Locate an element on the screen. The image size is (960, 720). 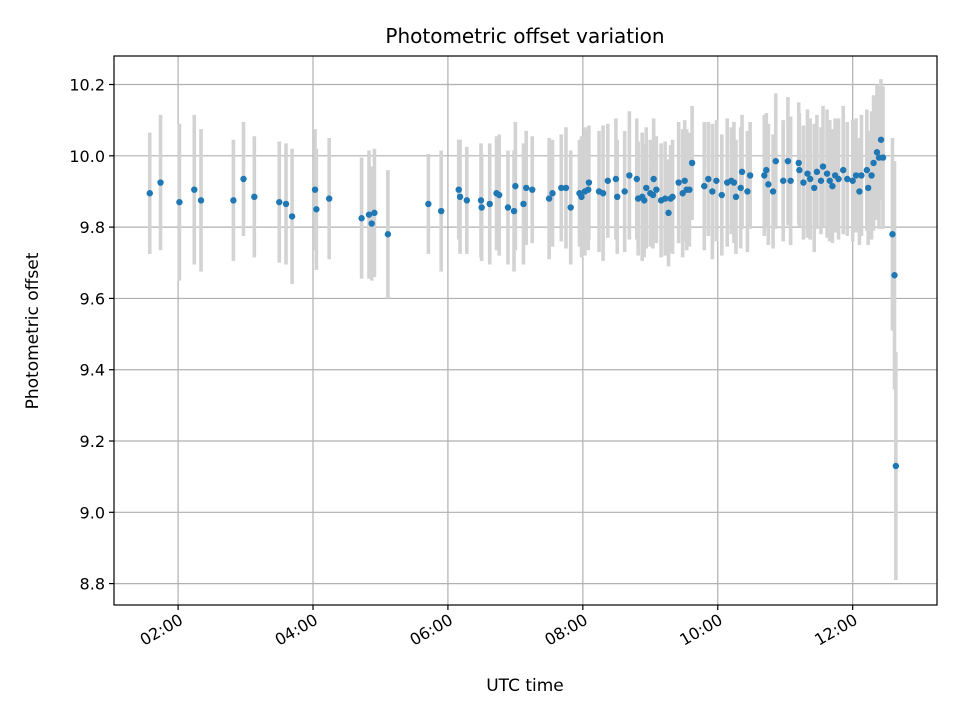
y-tick-label: 8.8 is located at coordinates (92, 584).